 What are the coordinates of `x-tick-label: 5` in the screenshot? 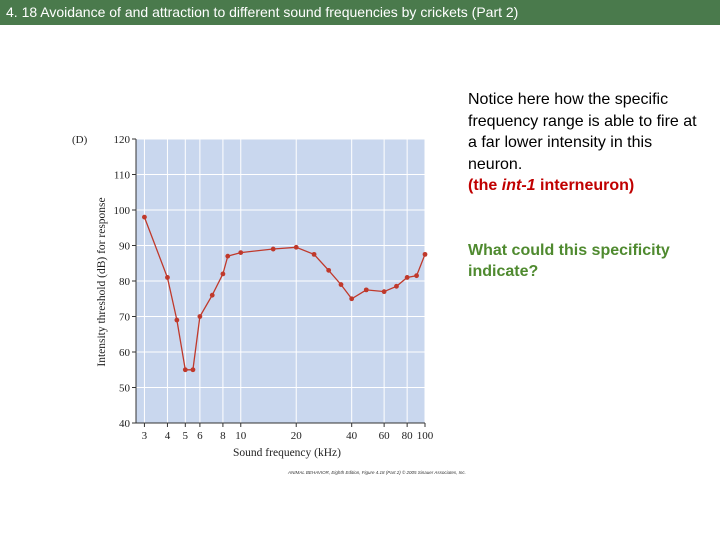 It's located at (186, 436).